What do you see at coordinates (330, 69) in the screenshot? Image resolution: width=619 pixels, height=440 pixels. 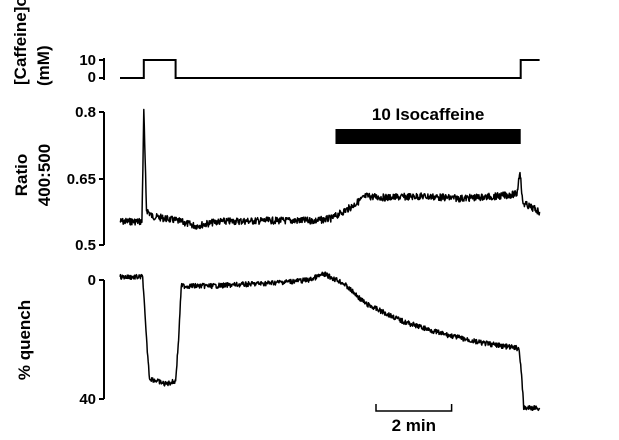 I see `caffeine-trace` at bounding box center [330, 69].